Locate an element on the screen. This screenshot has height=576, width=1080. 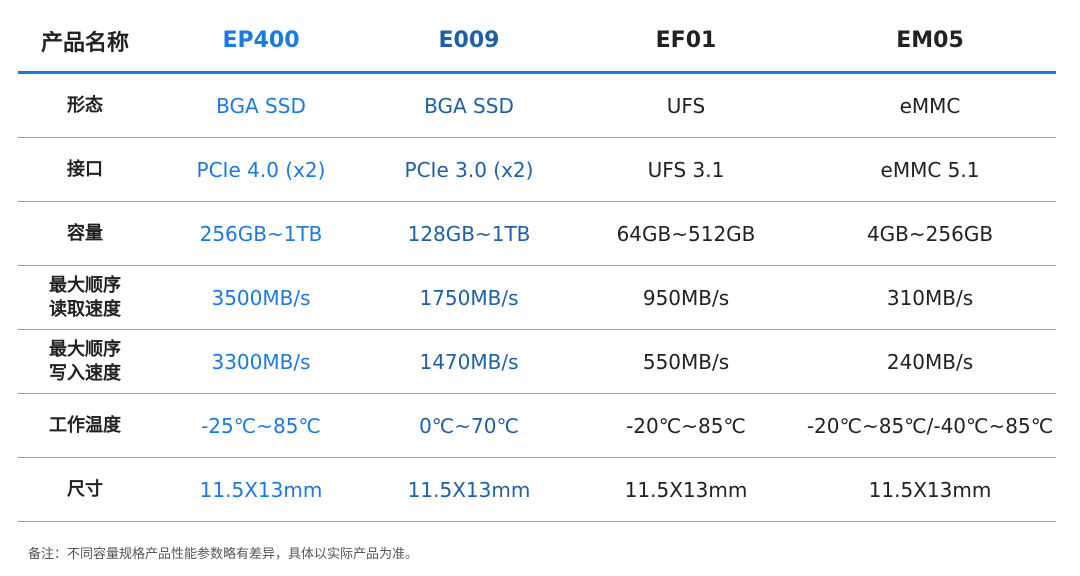
table-header-row: 产品名称 EP400 E009 EF01 EM05 is located at coordinates (537, 42).